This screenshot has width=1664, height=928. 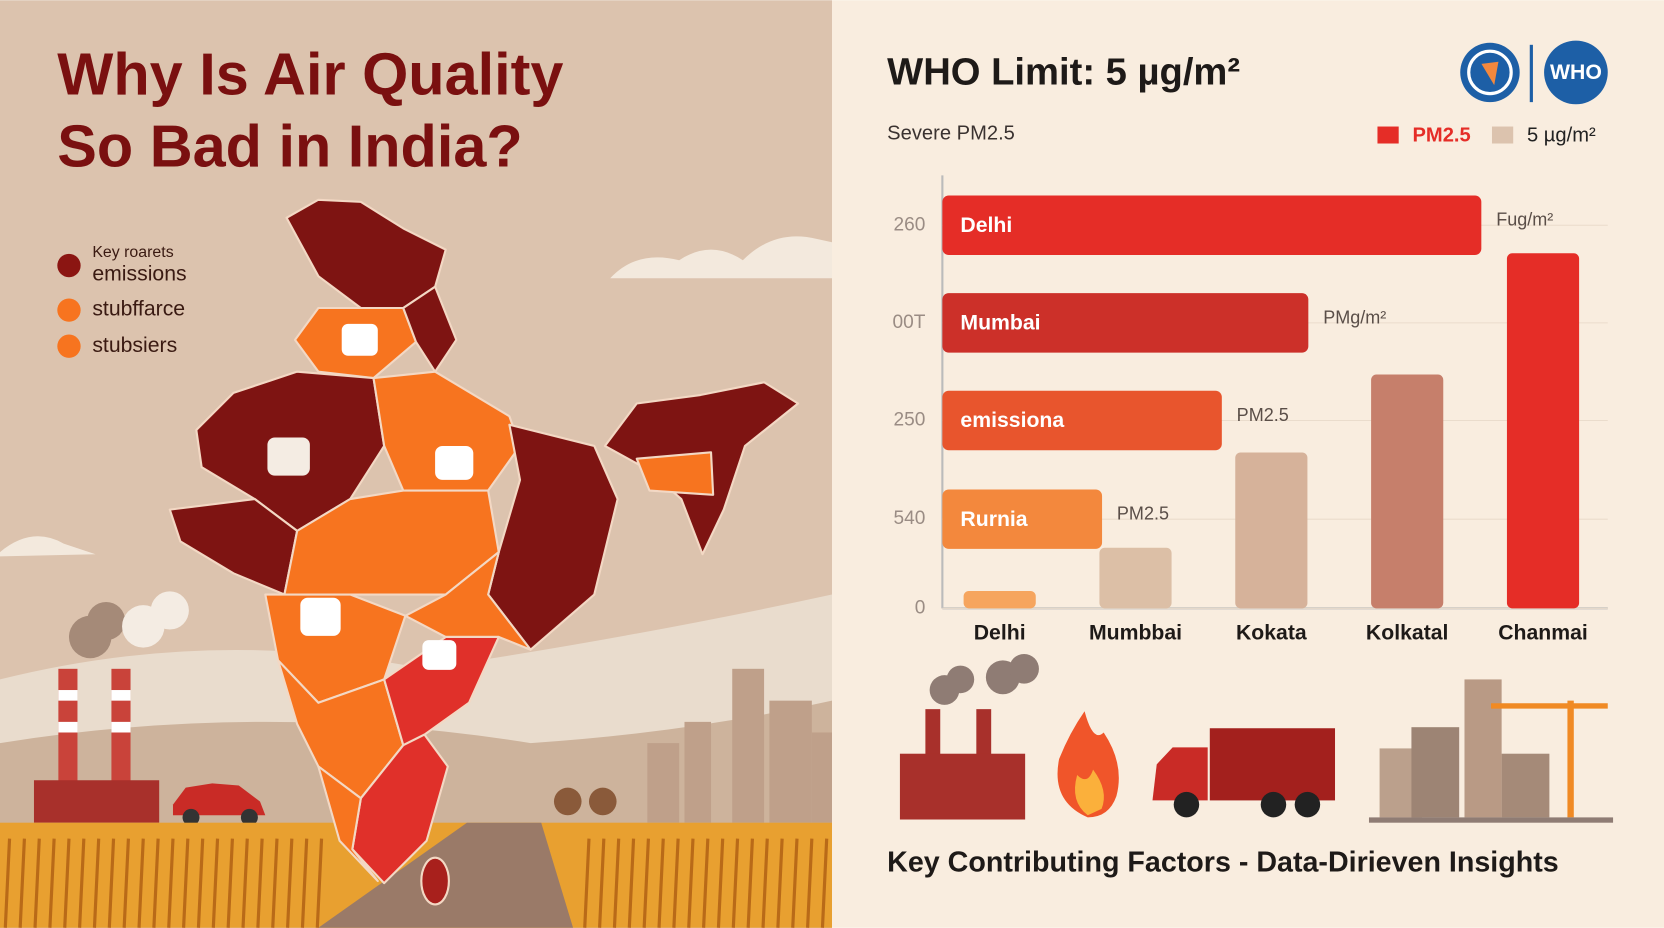 I want to click on x-tick-label: Chanmai, so click(x=1543, y=632).